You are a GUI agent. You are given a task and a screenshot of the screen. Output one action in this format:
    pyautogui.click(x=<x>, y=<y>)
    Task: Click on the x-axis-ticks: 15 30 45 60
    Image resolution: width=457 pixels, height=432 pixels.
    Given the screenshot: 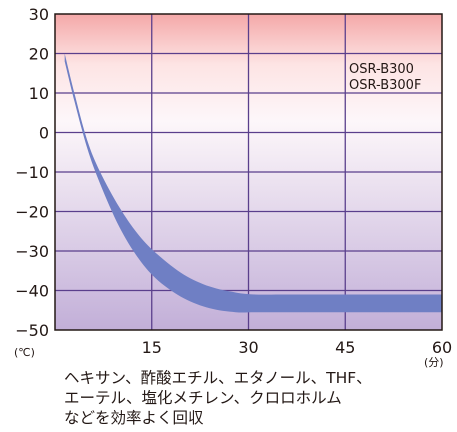 What is the action you would take?
    pyautogui.click(x=297, y=347)
    